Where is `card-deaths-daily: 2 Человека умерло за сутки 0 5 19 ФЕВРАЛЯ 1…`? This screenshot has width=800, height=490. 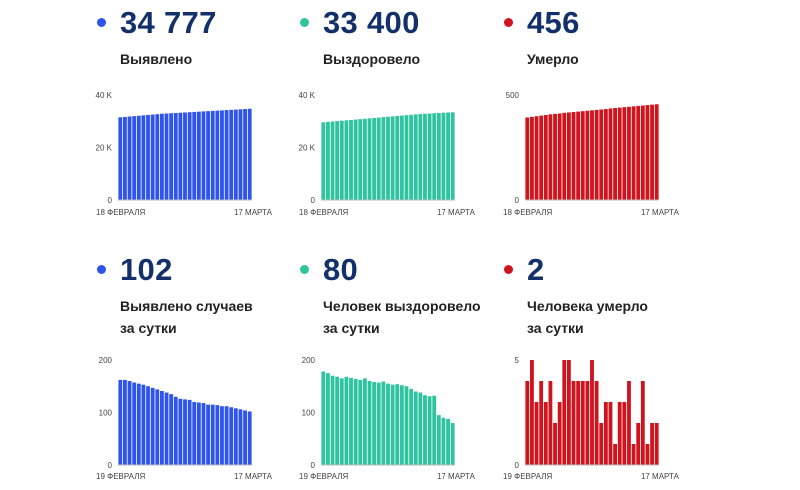 card-deaths-daily: 2 Человека умерло за сутки 0 5 19 ФЕВРАЛЯ 1… is located at coordinates (597, 370).